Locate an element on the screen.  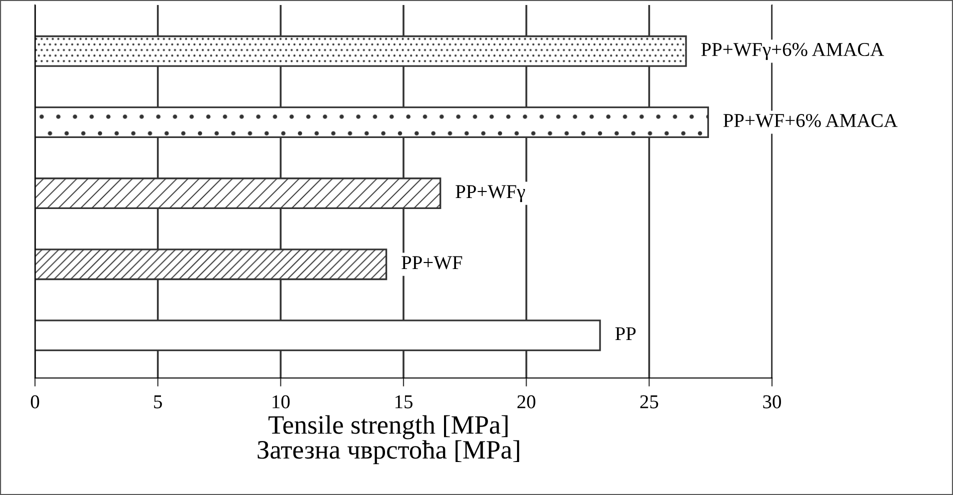
y-tick-label: PP+WFγ is located at coordinates (490, 193).